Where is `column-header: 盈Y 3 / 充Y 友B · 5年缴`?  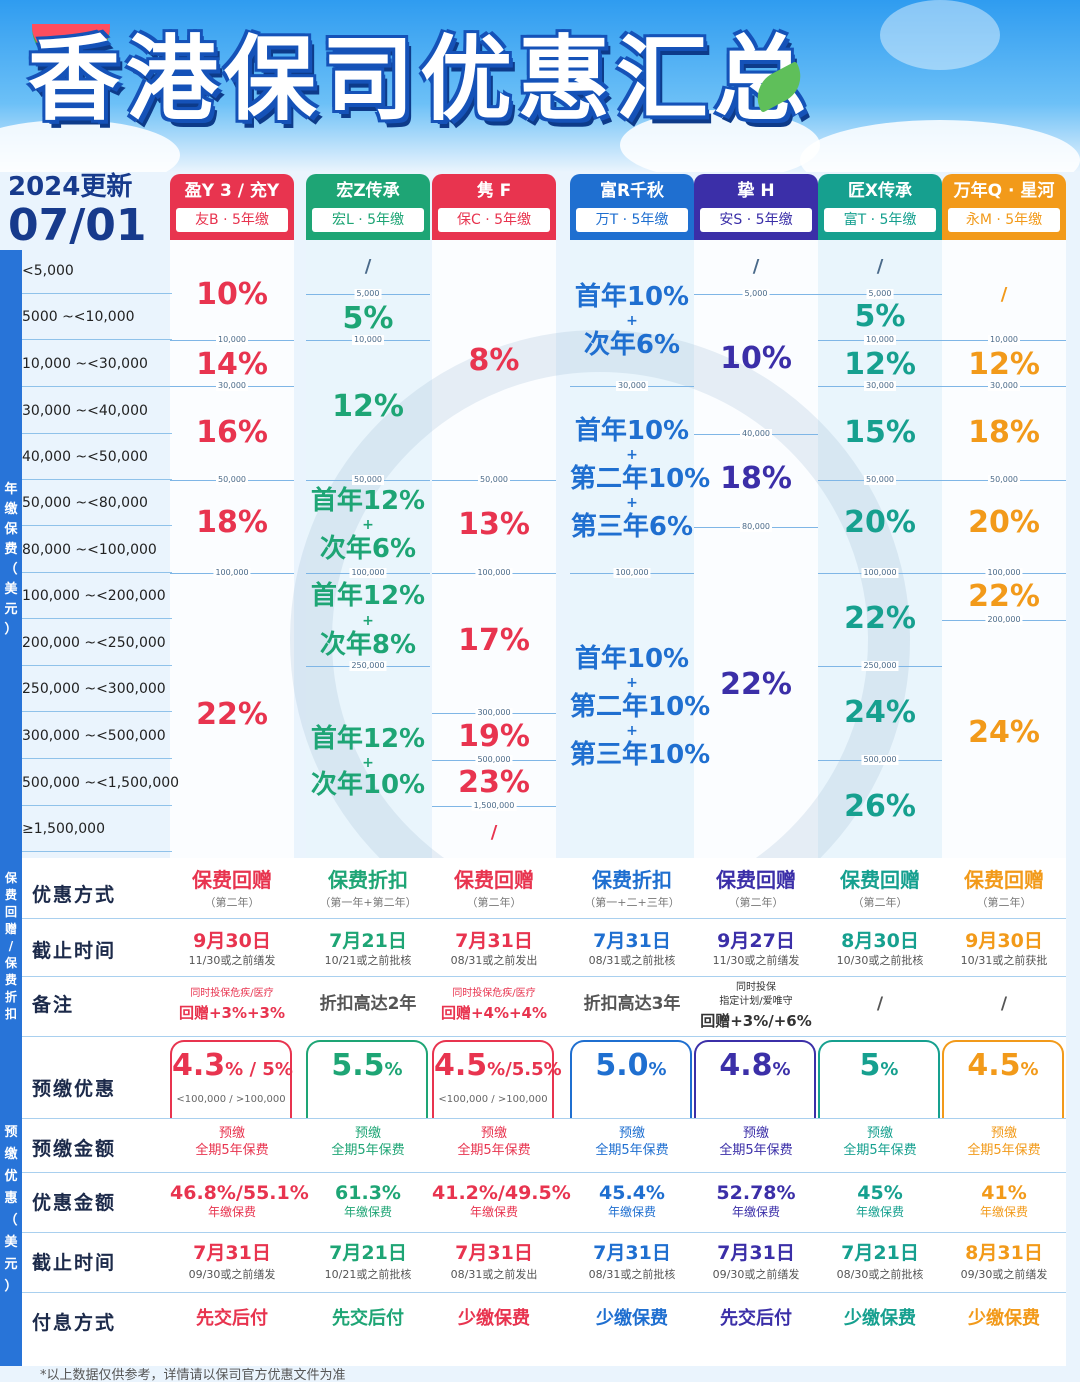
column-header: 盈Y 3 / 充Y 友B · 5年缴 is located at coordinates (232, 207).